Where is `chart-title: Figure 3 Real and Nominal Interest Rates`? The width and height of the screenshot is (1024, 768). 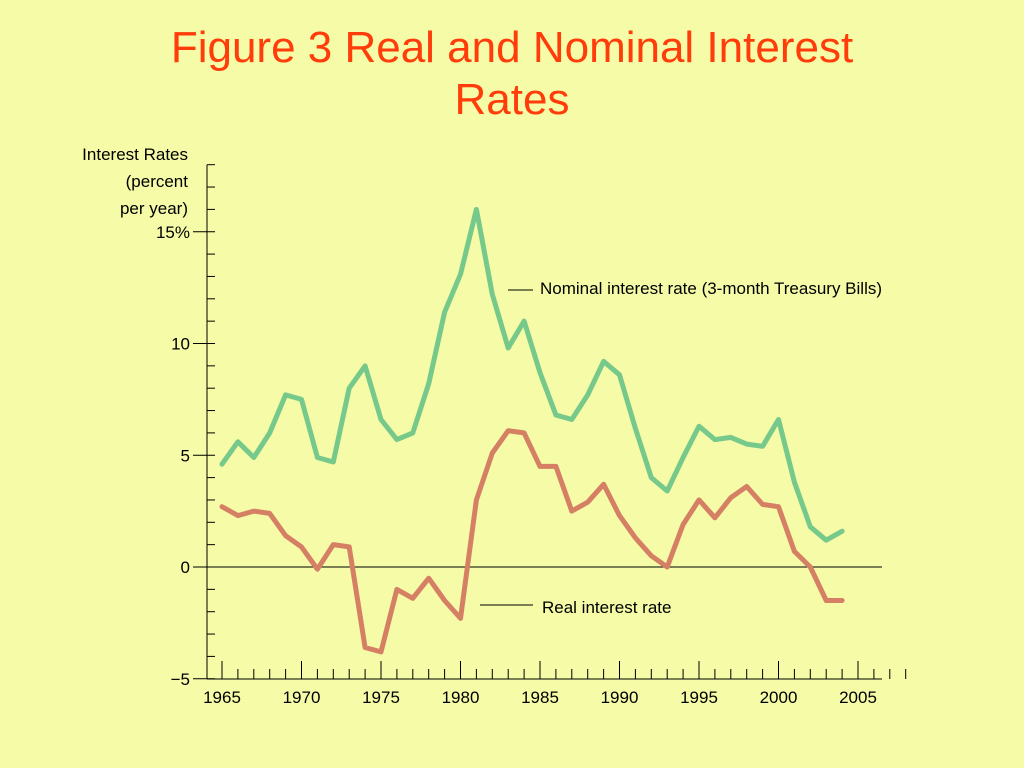
chart-title: Figure 3 Real and Nominal Interest Rates is located at coordinates (512, 74).